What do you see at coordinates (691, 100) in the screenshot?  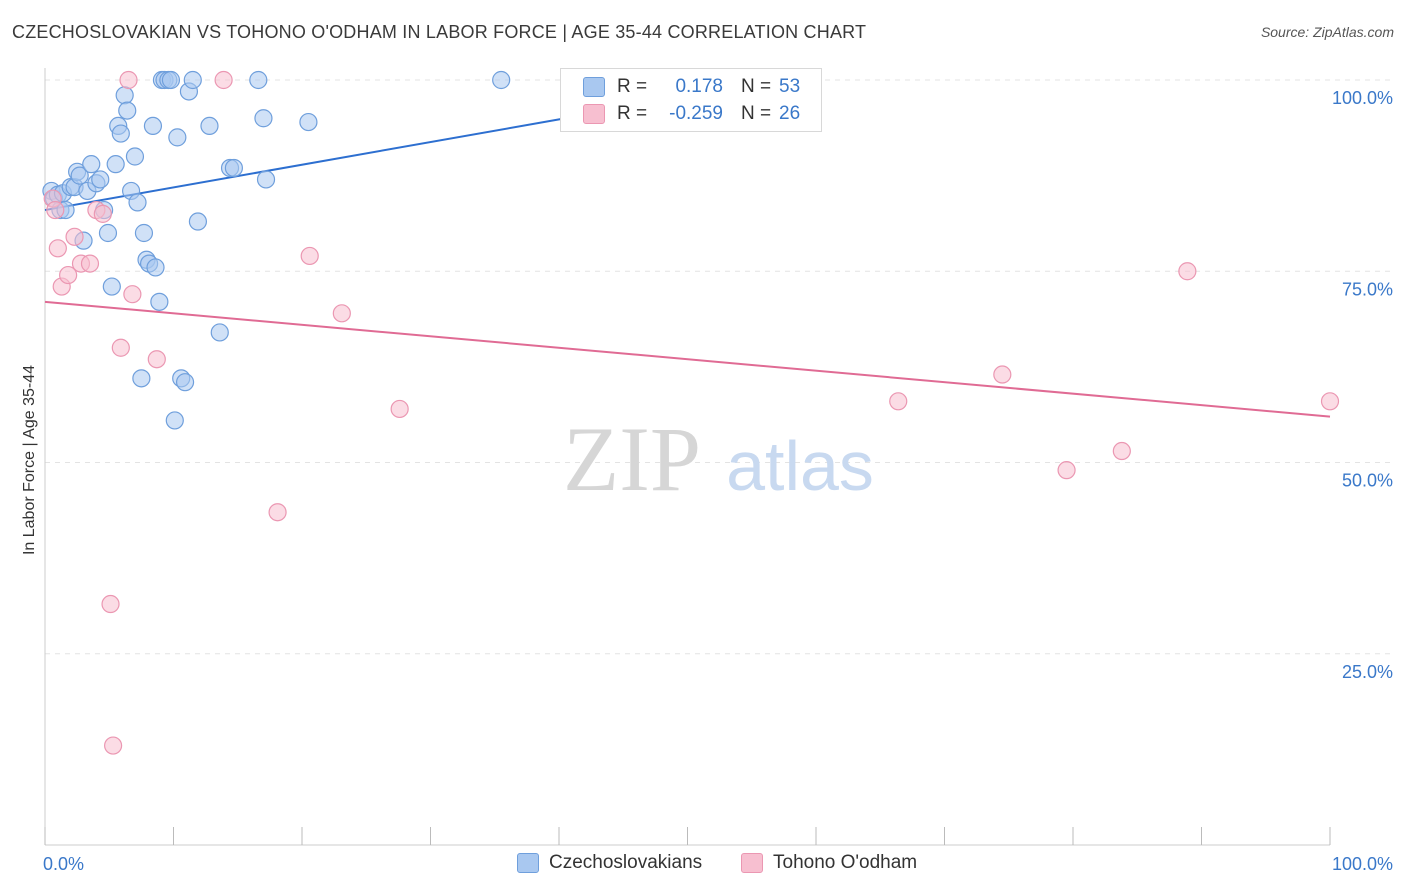 I see `correlation-legend: R = 0.178 N = 53 R = -0.259 N = 26` at bounding box center [691, 100].